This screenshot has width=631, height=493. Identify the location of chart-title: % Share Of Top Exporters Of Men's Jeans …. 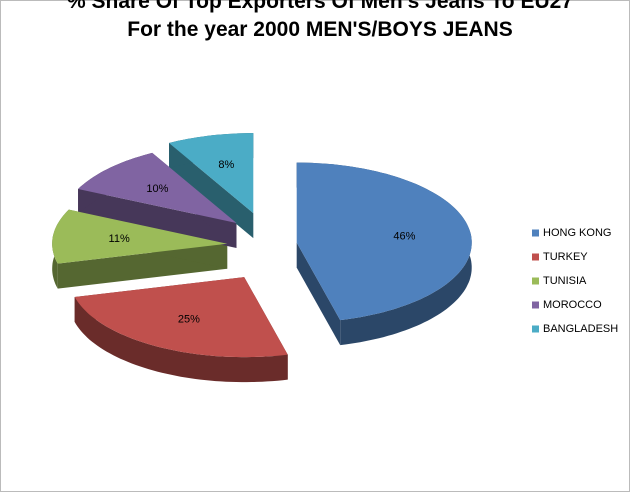
(319, 20).